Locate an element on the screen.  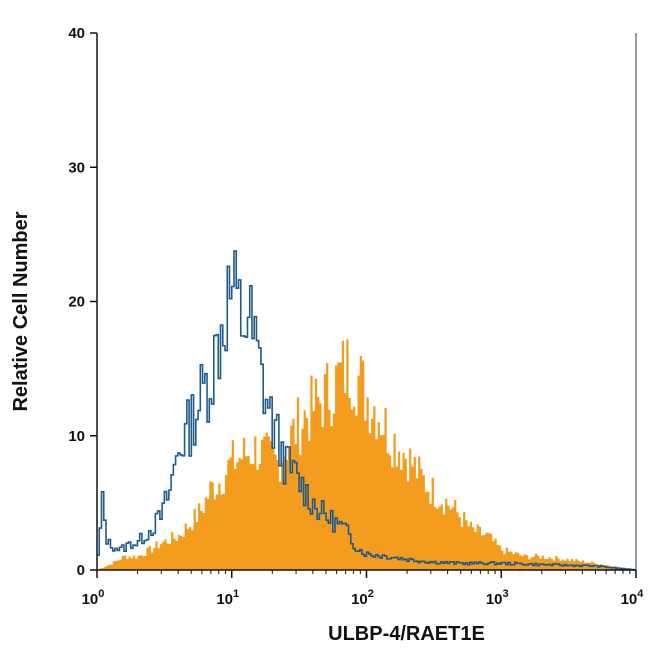
x-tick-label: 10⁴ is located at coordinates (633, 598).